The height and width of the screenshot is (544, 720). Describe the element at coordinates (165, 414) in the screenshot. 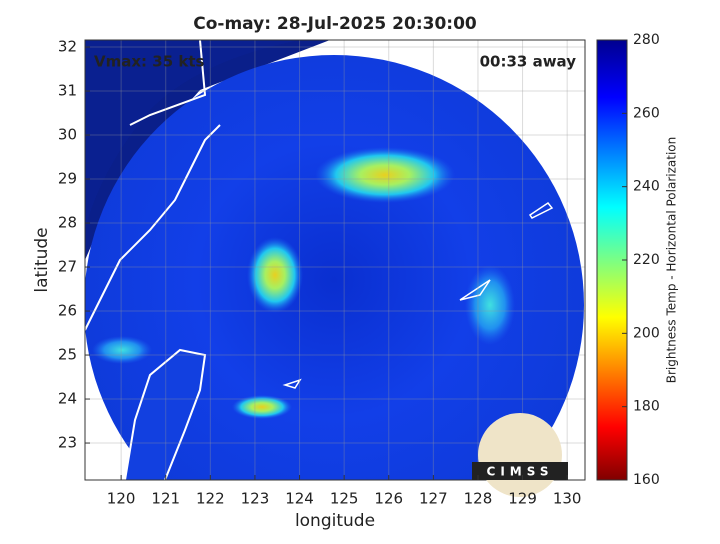

I see `taiwan-coast` at that location.